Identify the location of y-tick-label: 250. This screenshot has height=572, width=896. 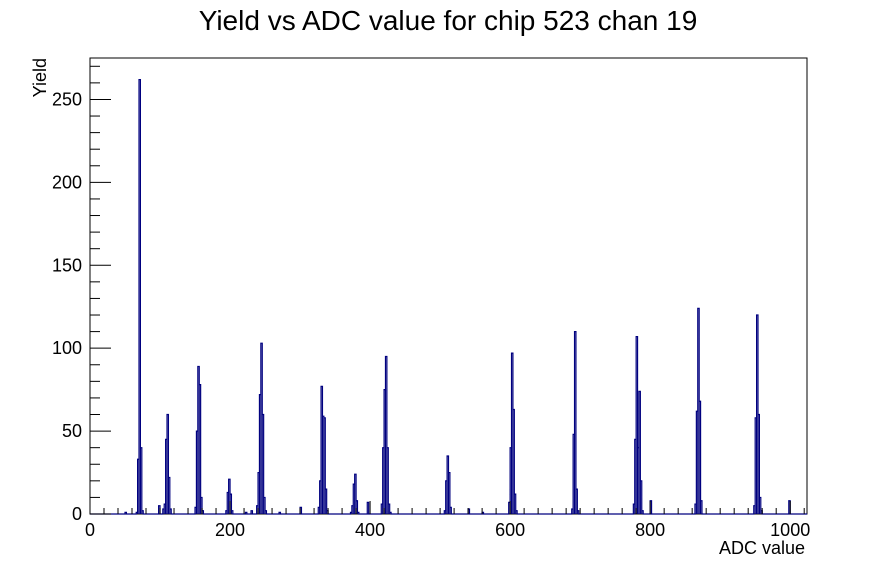
(67, 99).